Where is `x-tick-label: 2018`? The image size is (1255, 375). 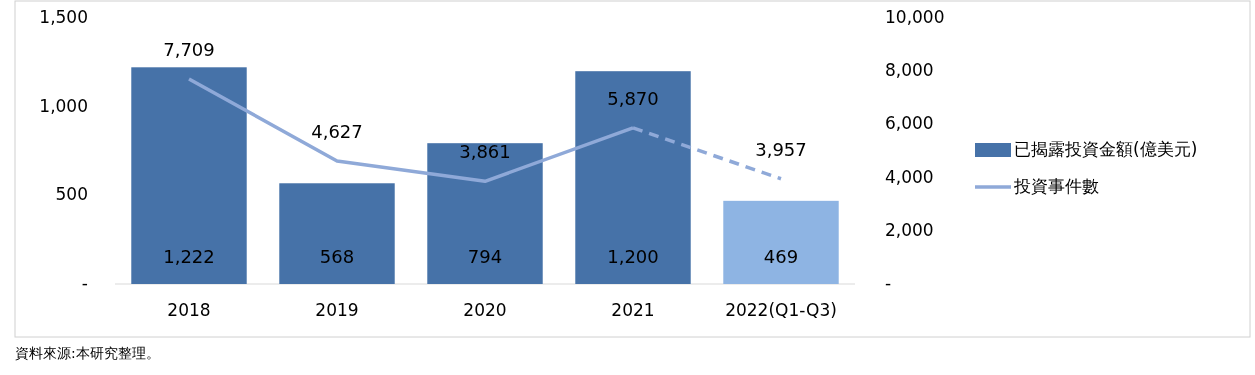
x-tick-label: 2018 is located at coordinates (189, 310).